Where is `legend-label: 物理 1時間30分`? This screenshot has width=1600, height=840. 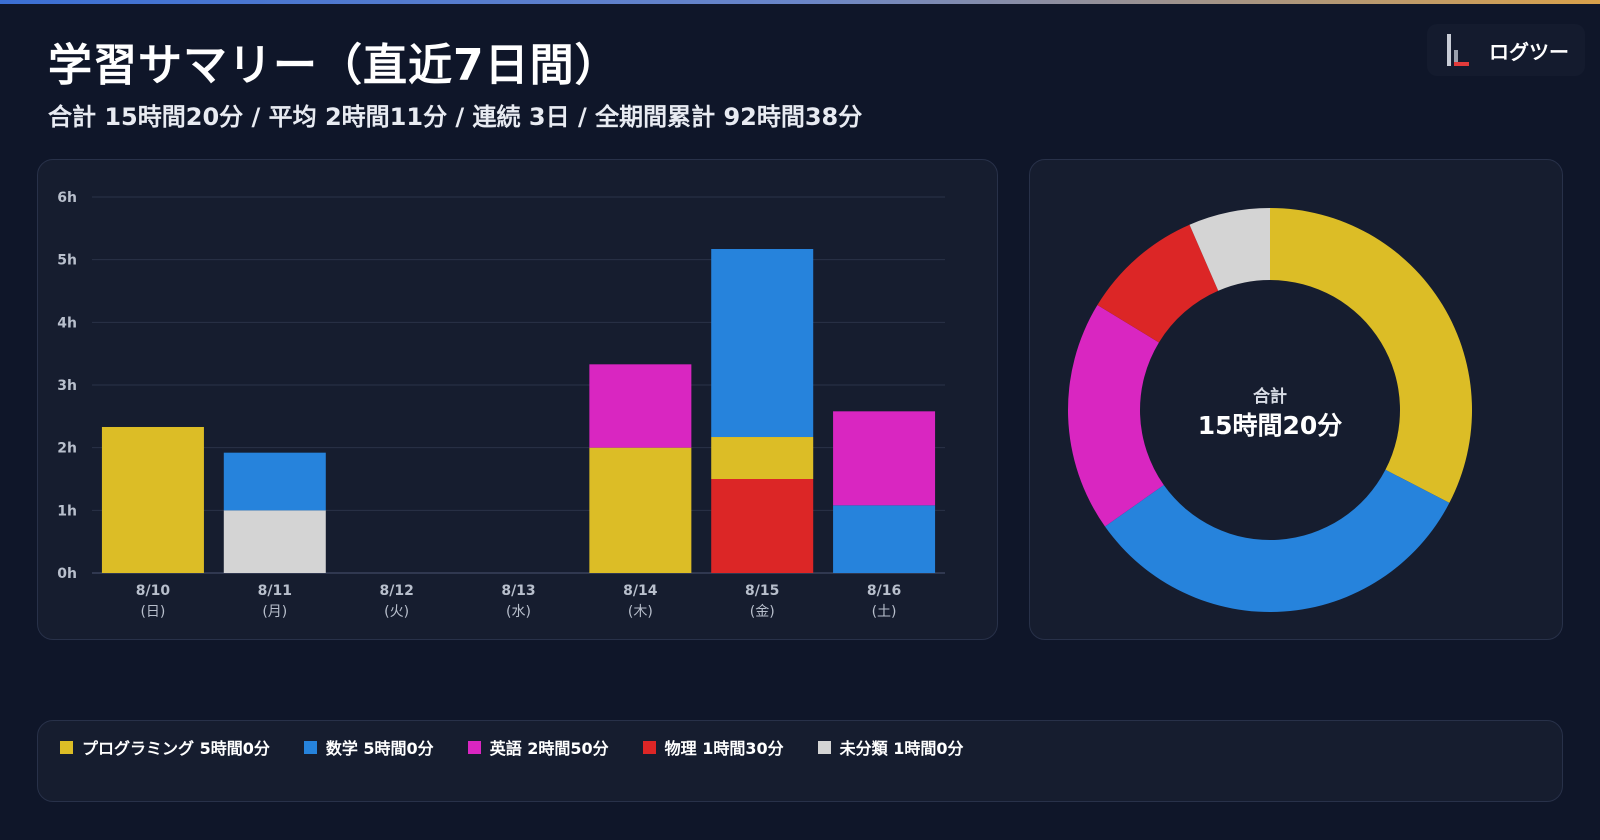 legend-label: 物理 1時間30分 is located at coordinates (724, 748).